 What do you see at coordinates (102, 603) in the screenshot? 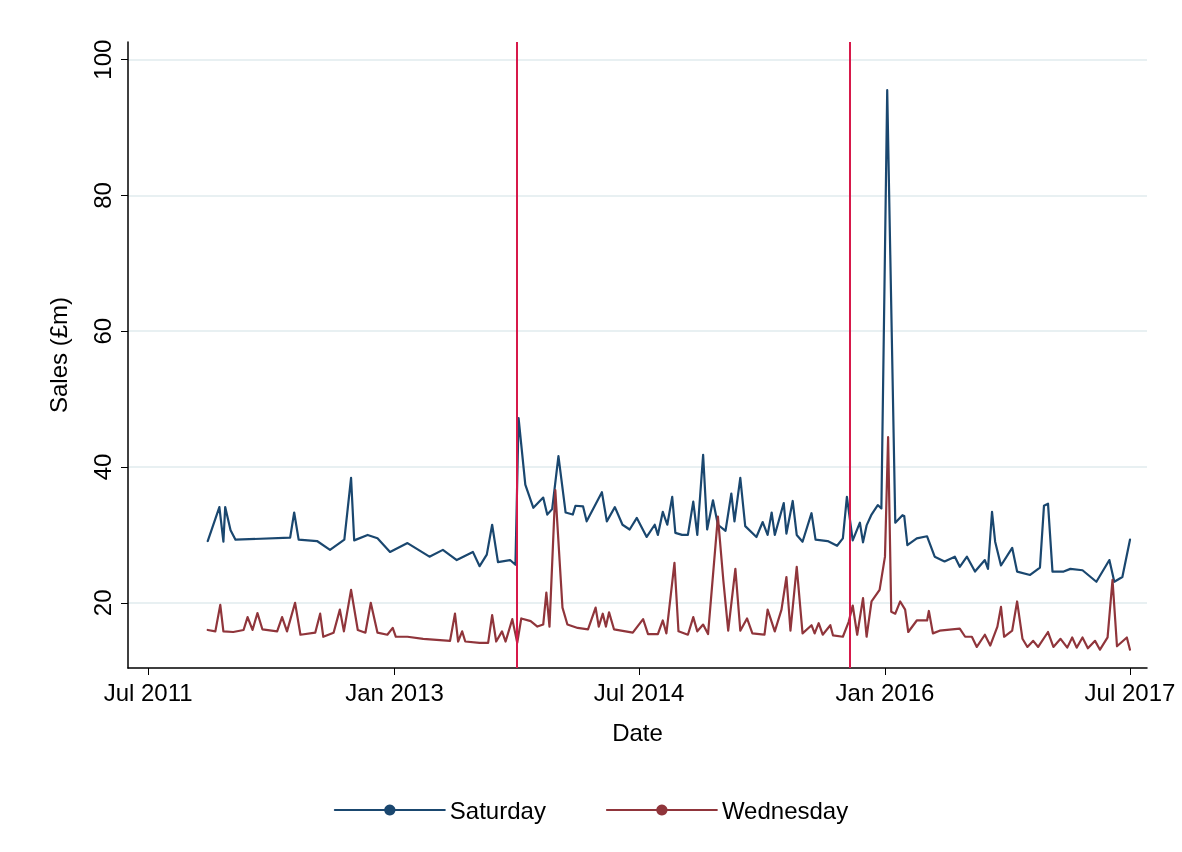
I see `y-tick-label: 20` at bounding box center [102, 603].